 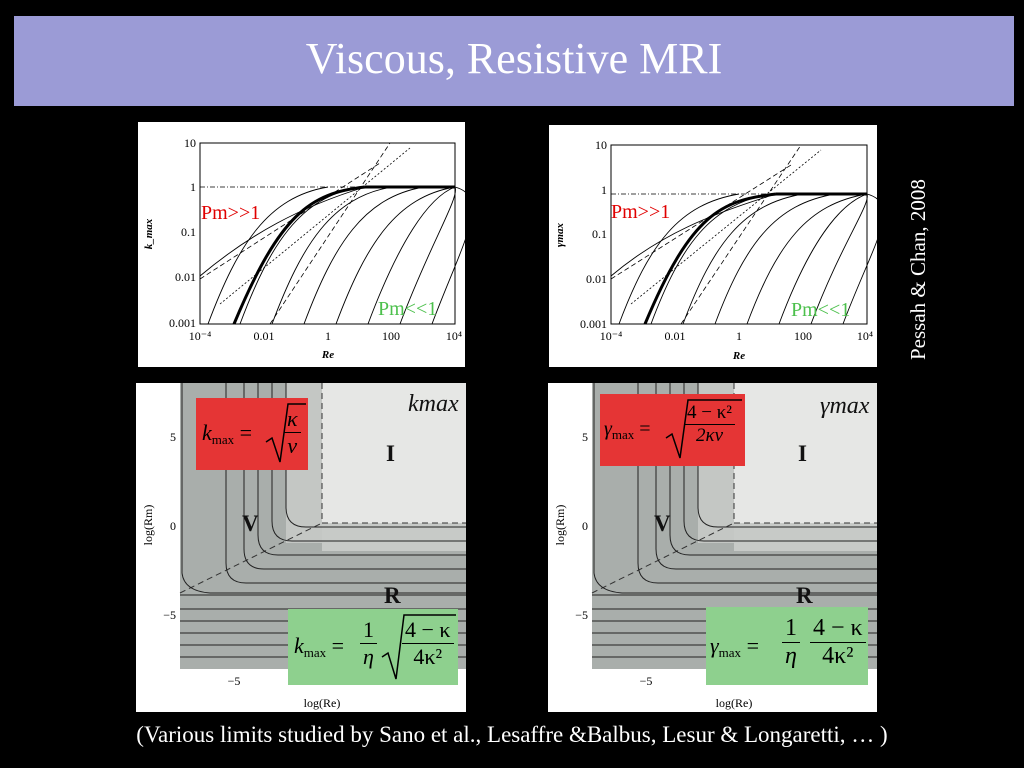 I want to click on formula-den: ν, so click(x=292, y=445).